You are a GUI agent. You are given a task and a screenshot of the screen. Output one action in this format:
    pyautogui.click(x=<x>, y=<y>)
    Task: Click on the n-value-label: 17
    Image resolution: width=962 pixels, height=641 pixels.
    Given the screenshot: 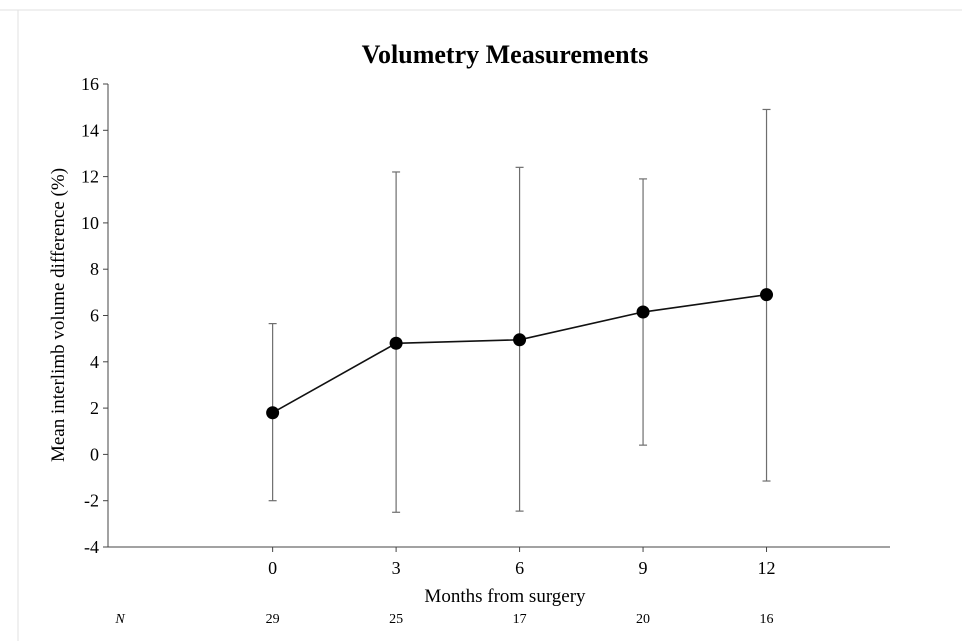 What is the action you would take?
    pyautogui.click(x=520, y=619)
    